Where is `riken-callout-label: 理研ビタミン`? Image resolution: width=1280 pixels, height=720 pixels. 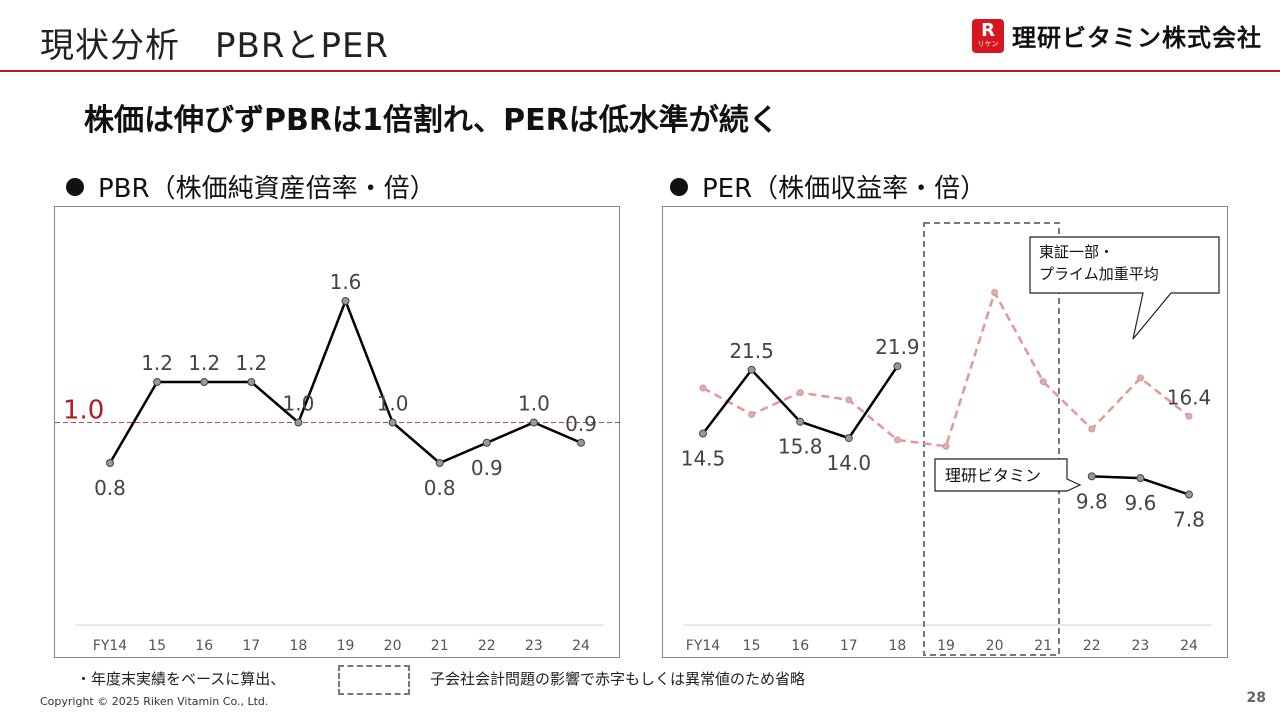 riken-callout-label: 理研ビタミン is located at coordinates (993, 475).